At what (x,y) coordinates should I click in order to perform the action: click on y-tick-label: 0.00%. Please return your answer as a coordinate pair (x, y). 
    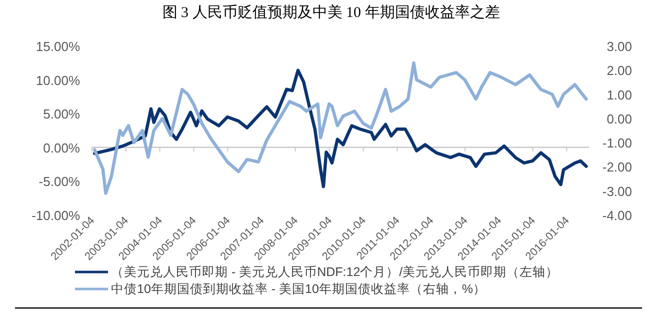
    Looking at the image, I should click on (61, 148).